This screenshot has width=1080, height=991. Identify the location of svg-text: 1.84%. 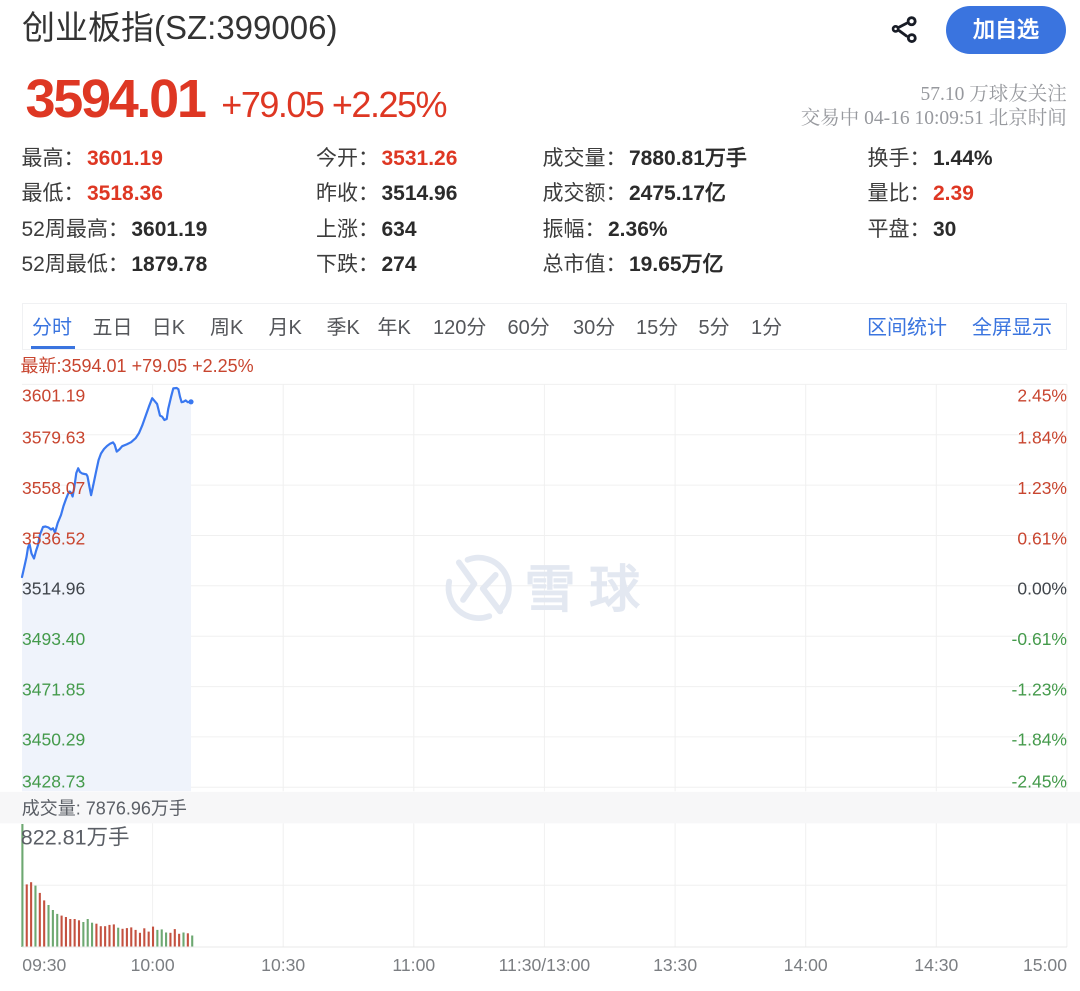
(1042, 438).